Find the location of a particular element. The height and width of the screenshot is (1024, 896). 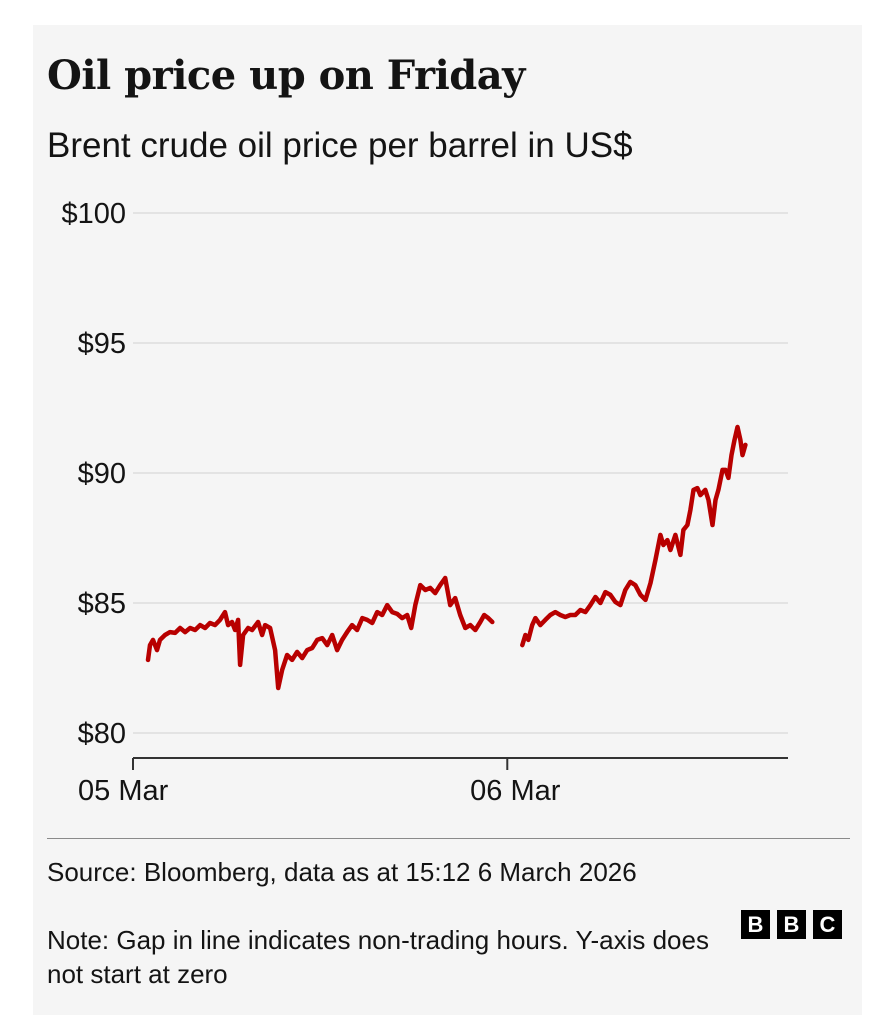

y-tick-label: $100 is located at coordinates (93, 214).